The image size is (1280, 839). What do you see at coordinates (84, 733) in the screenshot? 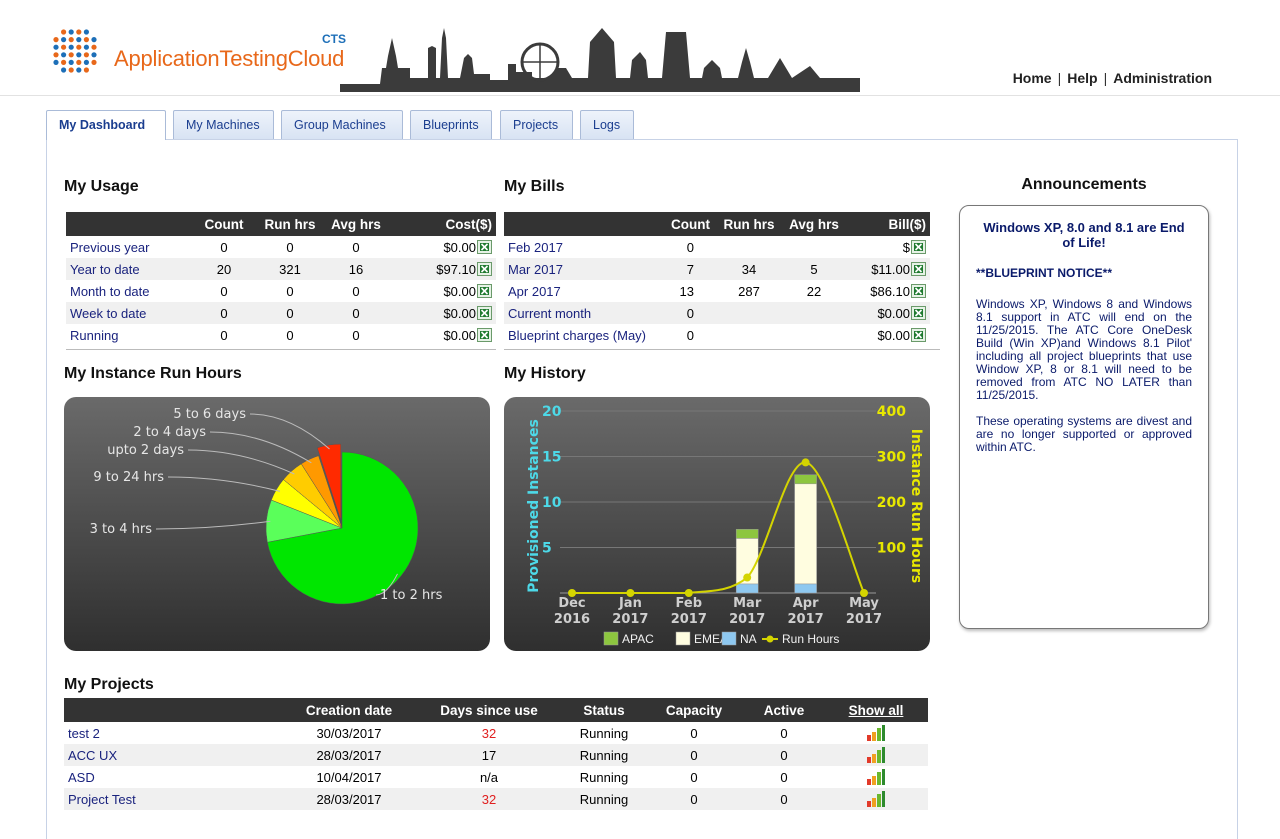
I see `project-name-link: test 2` at bounding box center [84, 733].